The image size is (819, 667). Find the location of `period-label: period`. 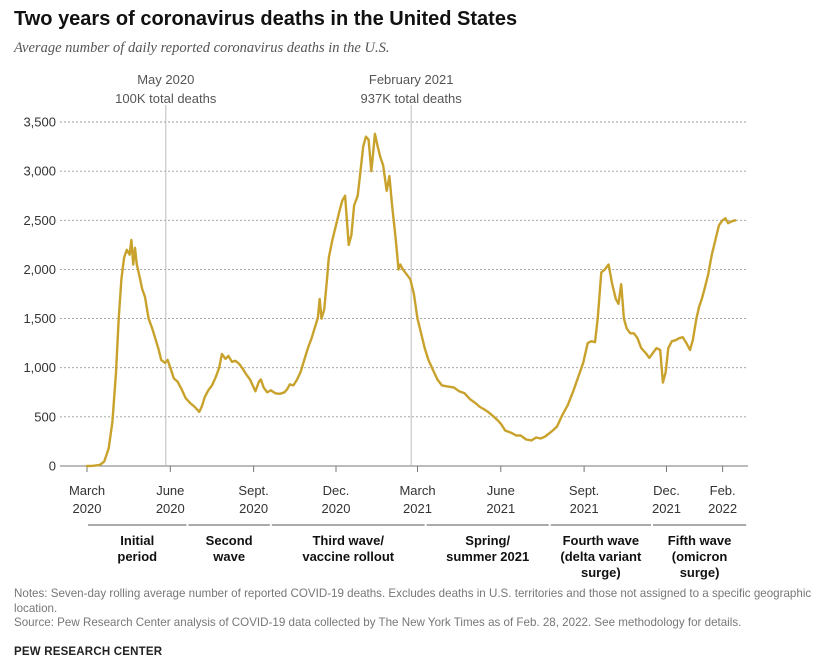

period-label: period is located at coordinates (137, 556).